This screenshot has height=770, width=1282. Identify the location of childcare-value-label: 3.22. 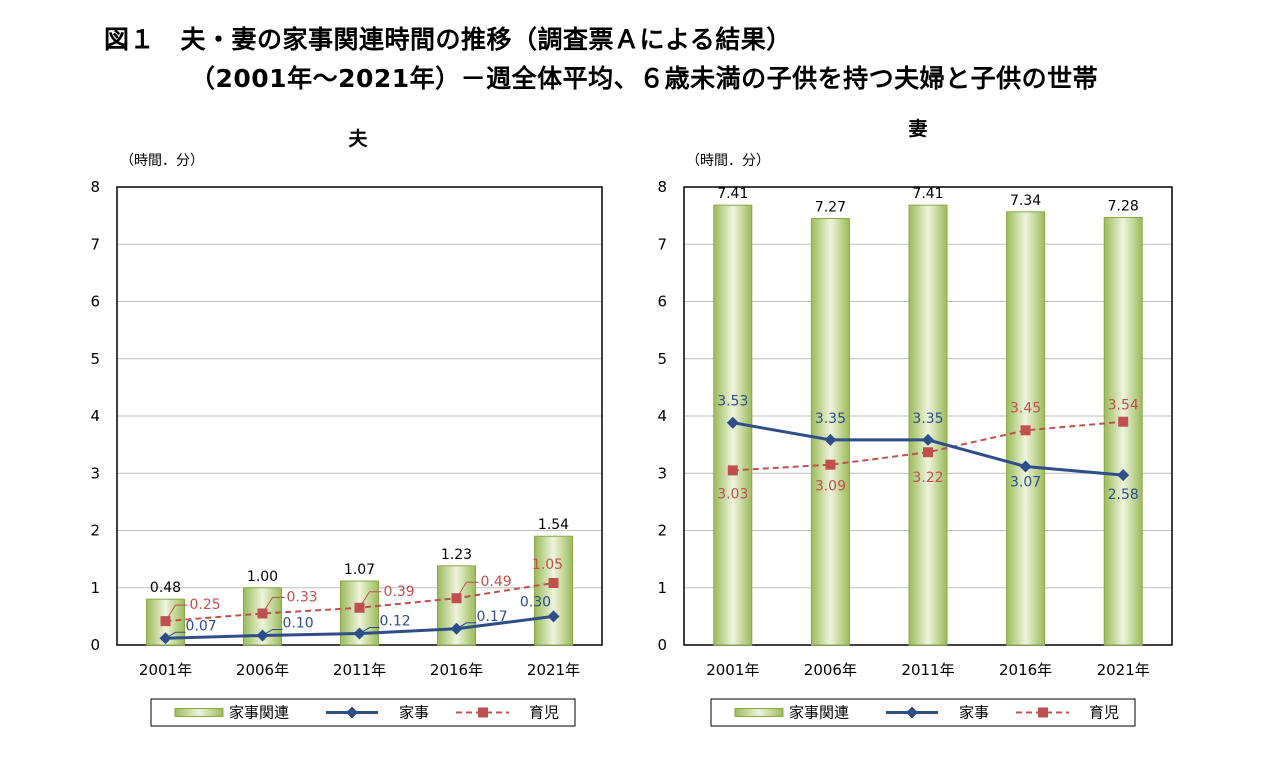
(927, 478).